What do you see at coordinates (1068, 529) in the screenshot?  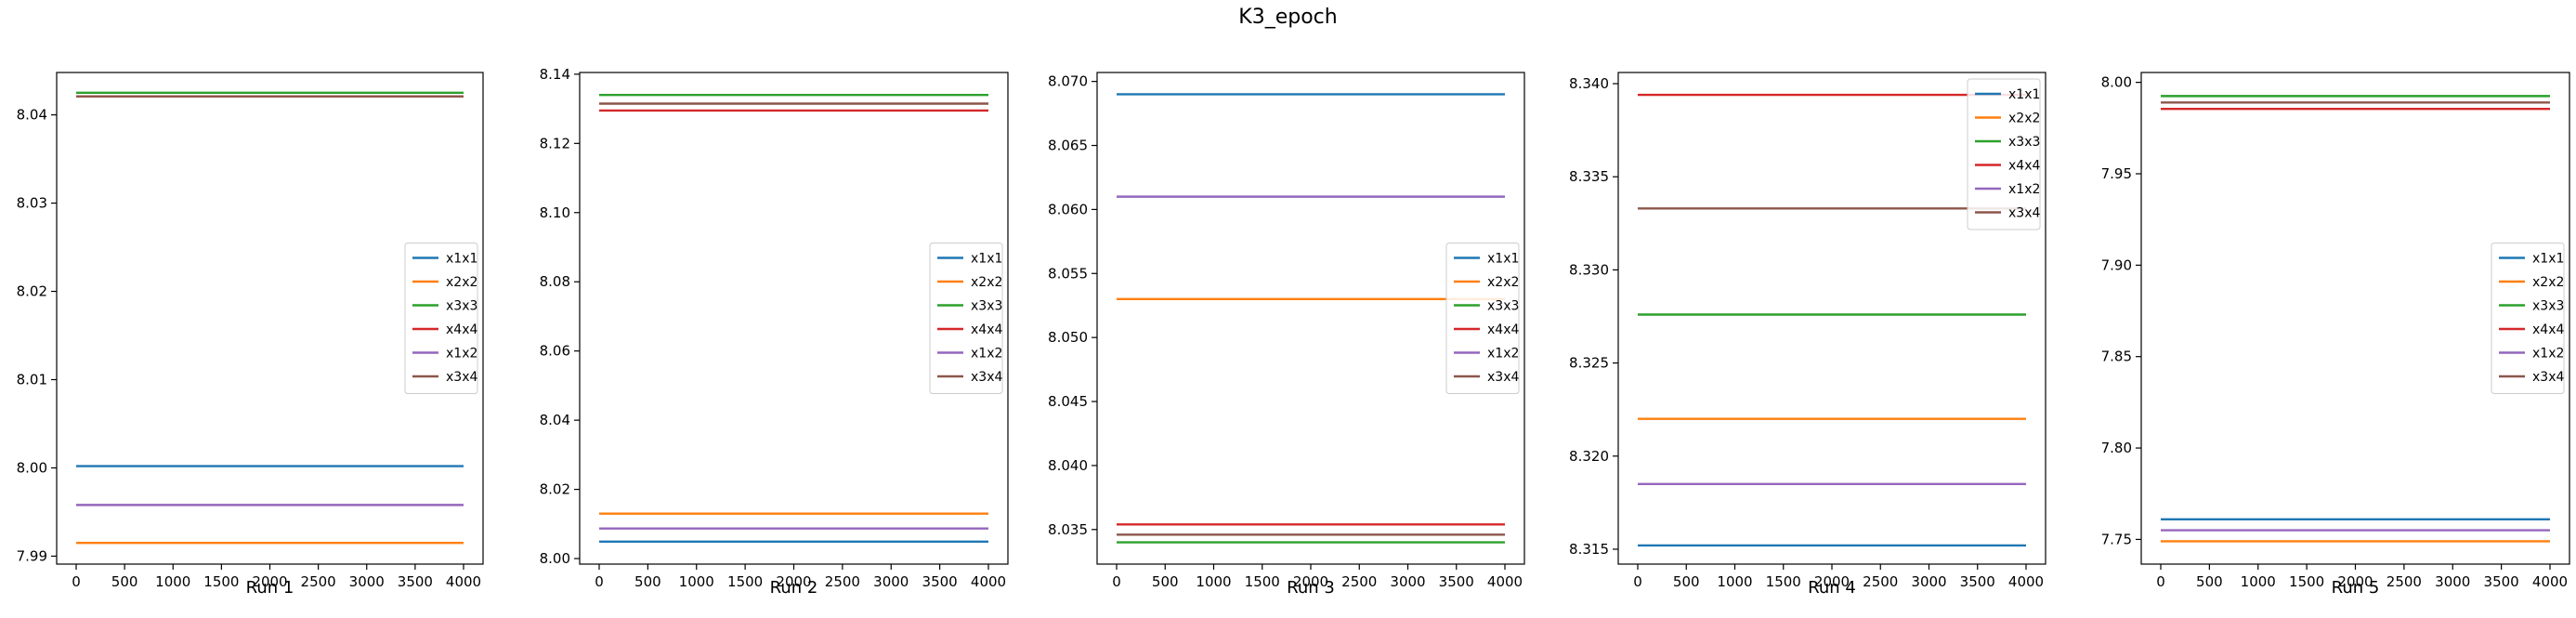 I see `y-tick-label: 8.035` at bounding box center [1068, 529].